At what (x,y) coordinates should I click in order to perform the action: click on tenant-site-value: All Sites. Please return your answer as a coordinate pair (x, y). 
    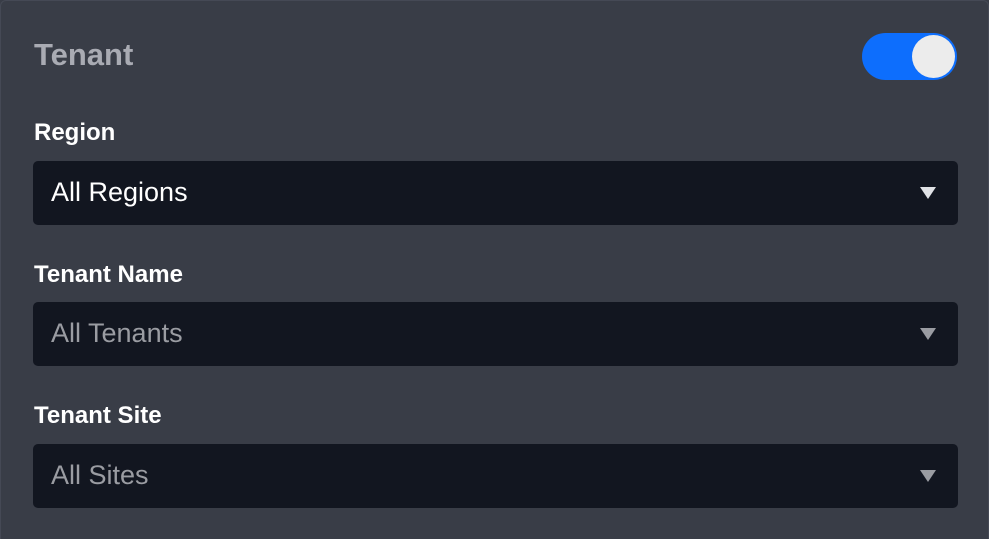
    Looking at the image, I should click on (100, 475).